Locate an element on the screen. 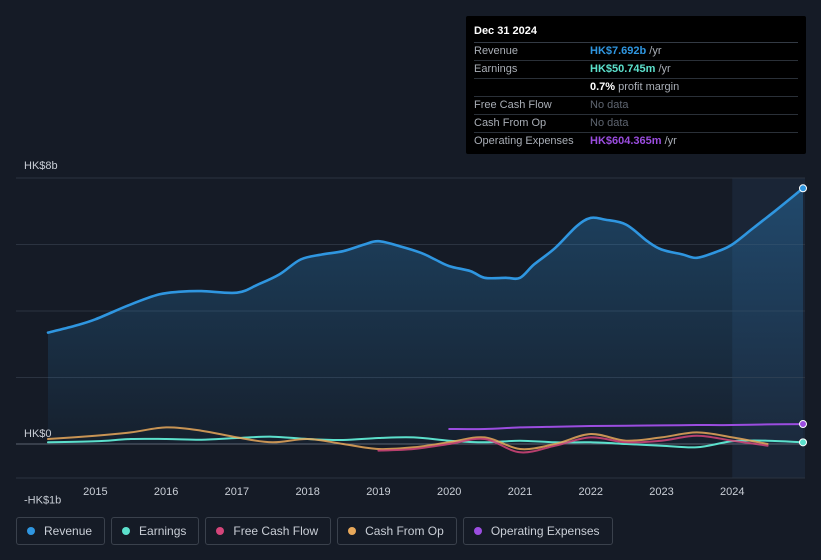 Image resolution: width=821 pixels, height=560 pixels. tooltip-row-profit-margin: 0.7% profit margin is located at coordinates (636, 88).